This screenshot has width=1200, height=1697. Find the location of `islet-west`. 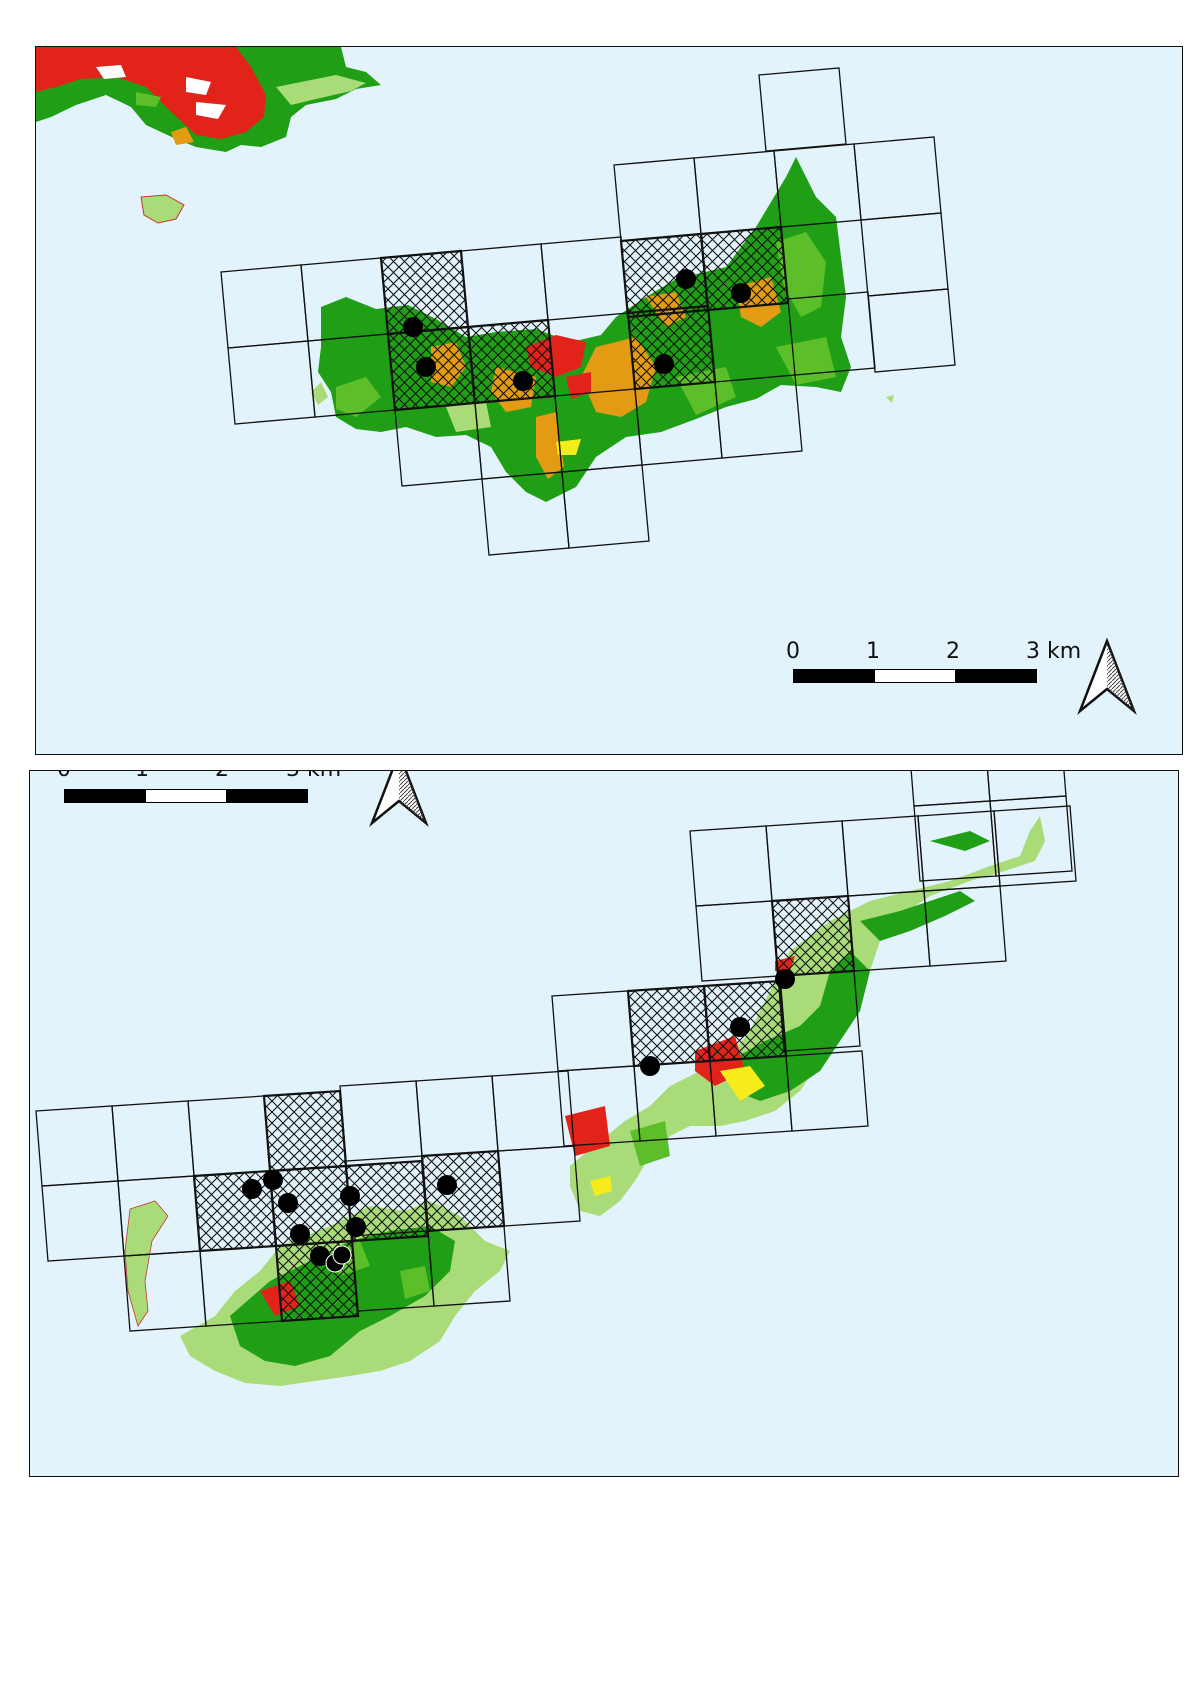

islet-west is located at coordinates (162, 209).